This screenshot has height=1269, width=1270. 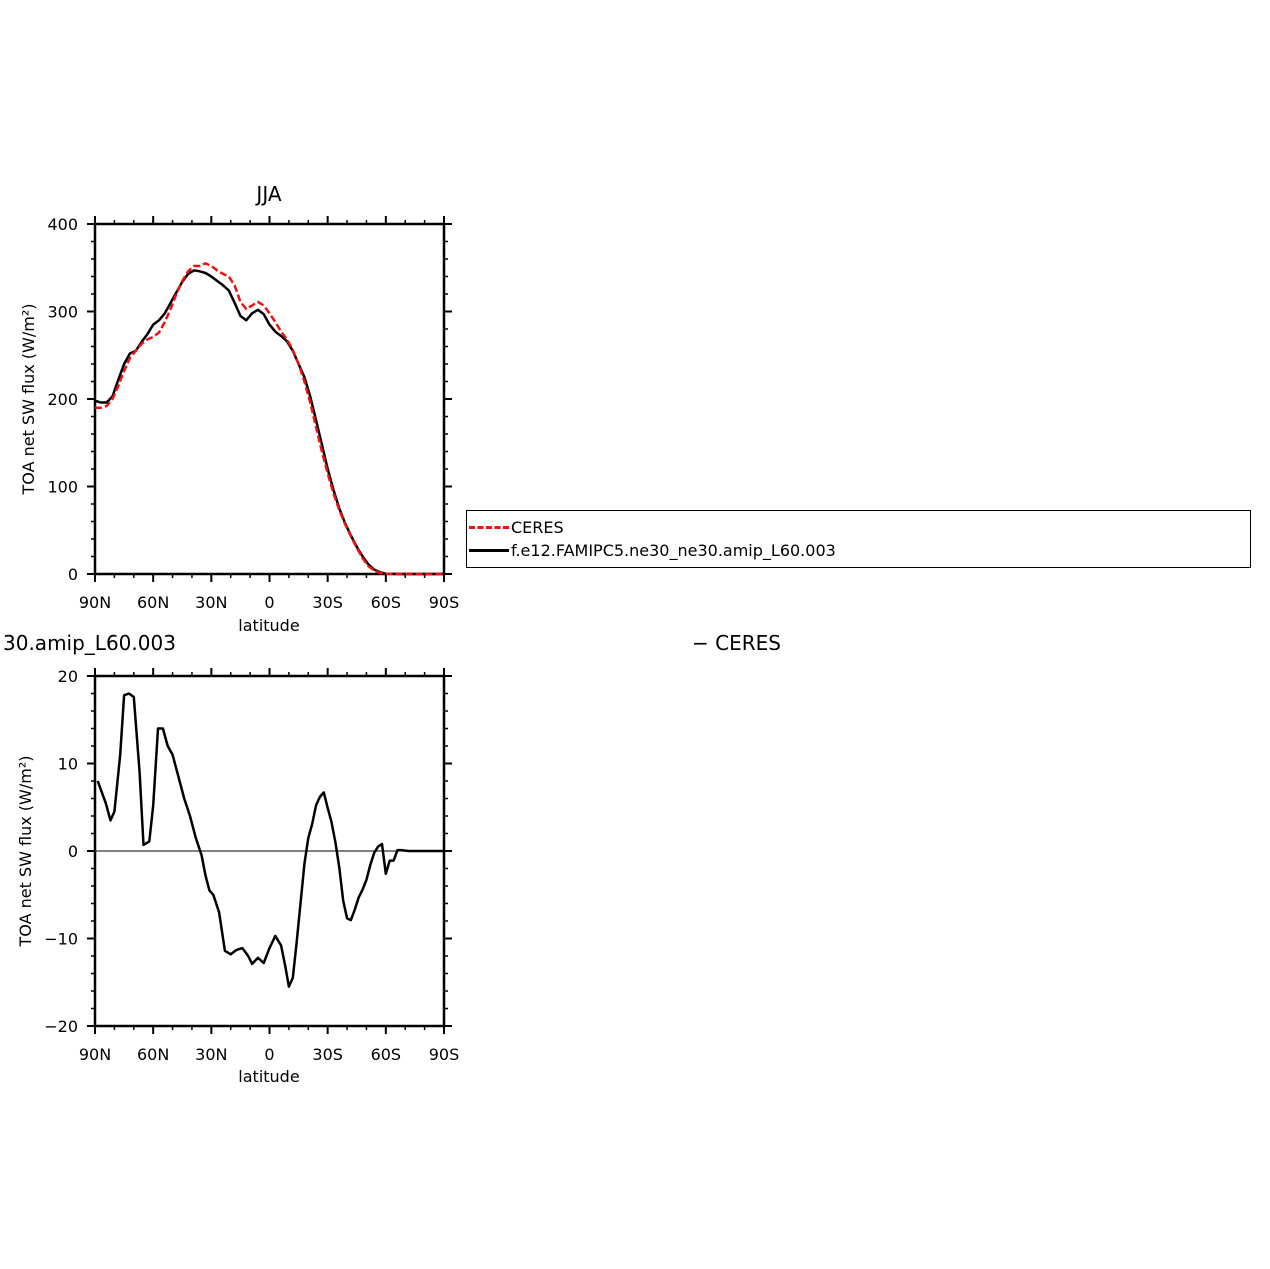 What do you see at coordinates (89, 643) in the screenshot?
I see `bottom-chart-title: 30.amip_L60.003` at bounding box center [89, 643].